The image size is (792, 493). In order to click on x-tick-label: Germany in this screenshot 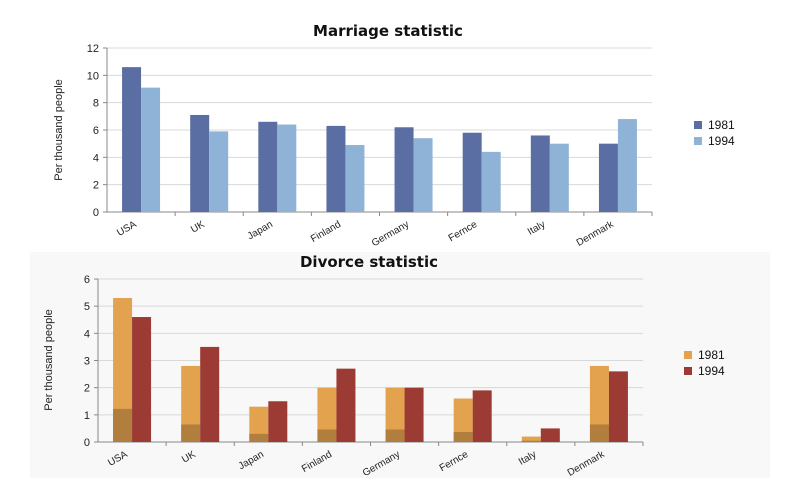, I will do `click(390, 234)`.